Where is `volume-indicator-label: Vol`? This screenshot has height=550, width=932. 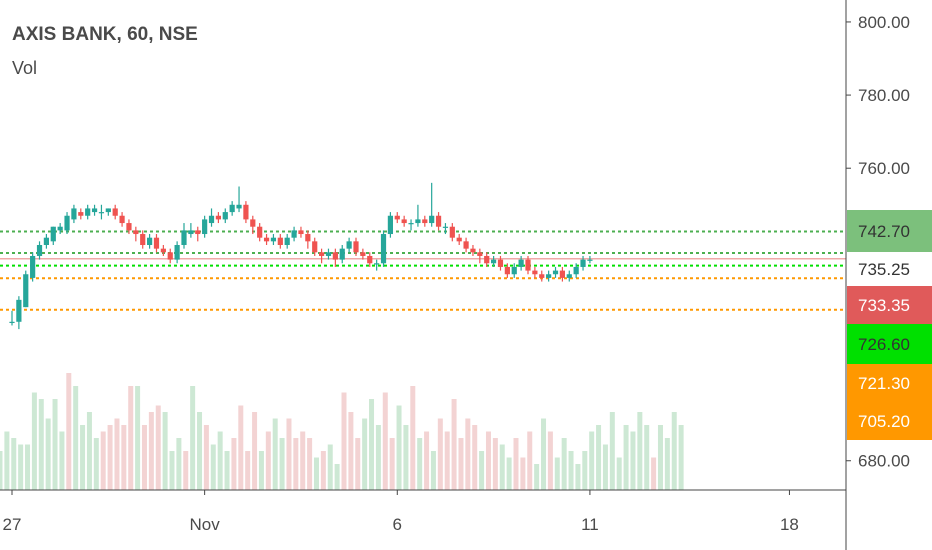
volume-indicator-label: Vol is located at coordinates (25, 68).